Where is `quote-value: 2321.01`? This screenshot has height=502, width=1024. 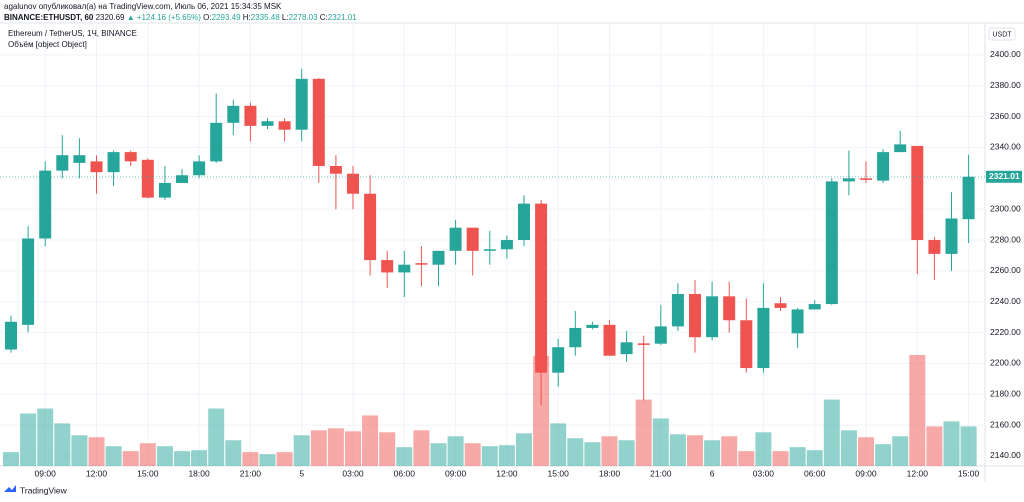
quote-value: 2321.01 is located at coordinates (342, 17).